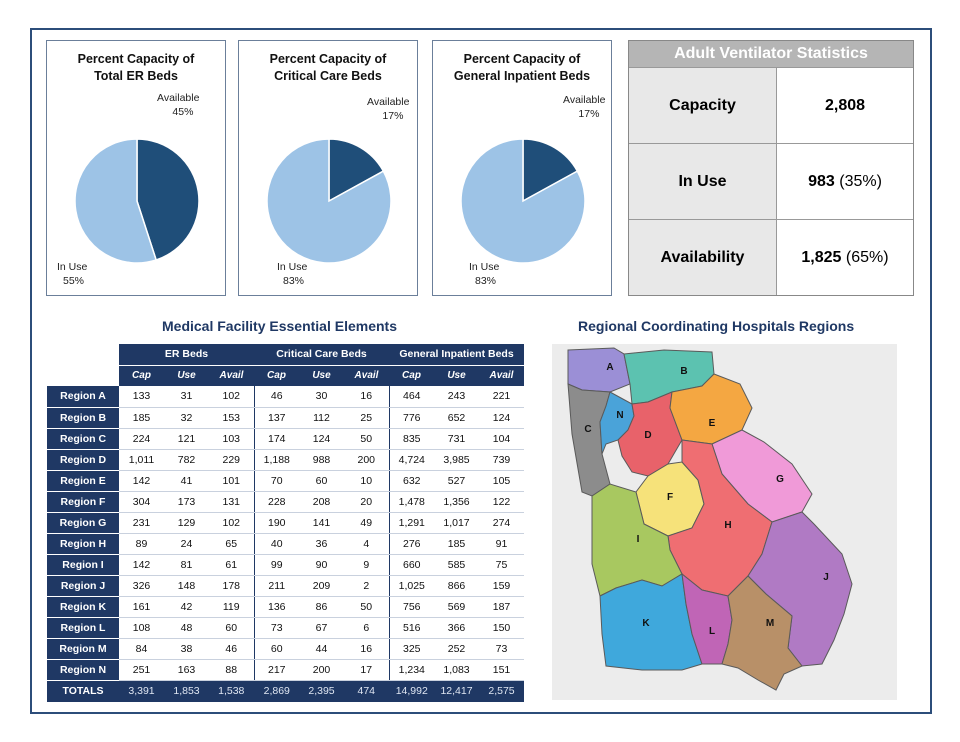 The width and height of the screenshot is (960, 742). I want to click on table-cell: 2, so click(367, 586).